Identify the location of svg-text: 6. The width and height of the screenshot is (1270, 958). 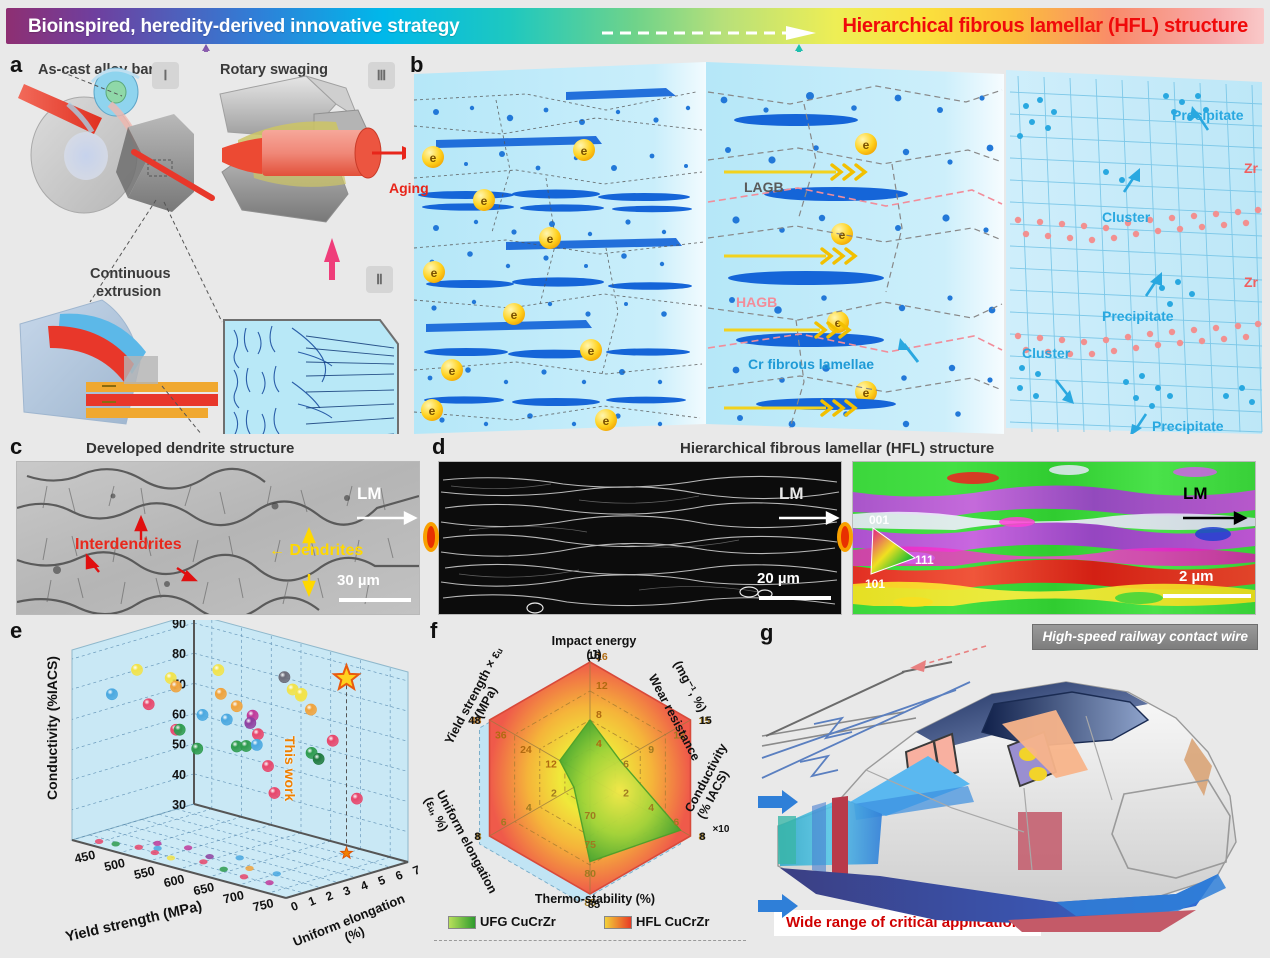
(626, 765).